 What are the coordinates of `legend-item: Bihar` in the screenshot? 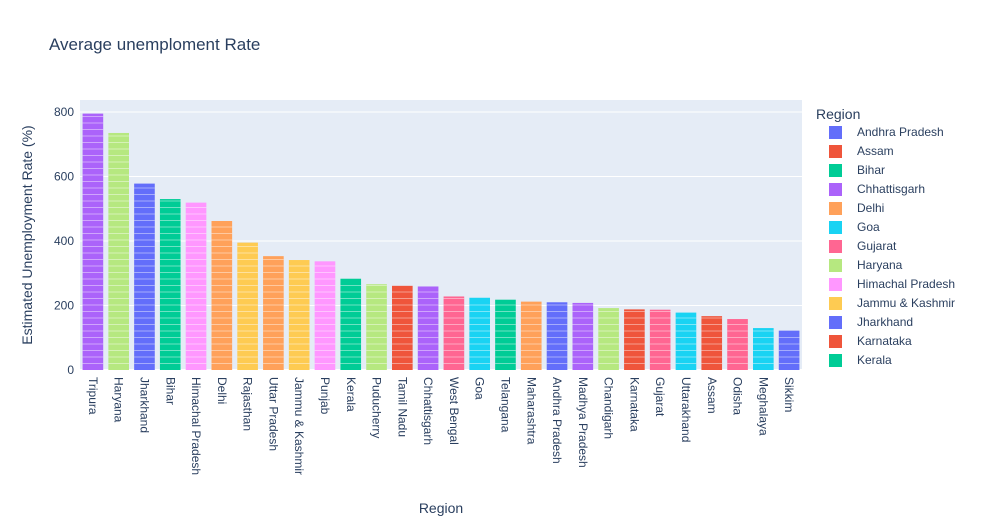 It's located at (857, 170).